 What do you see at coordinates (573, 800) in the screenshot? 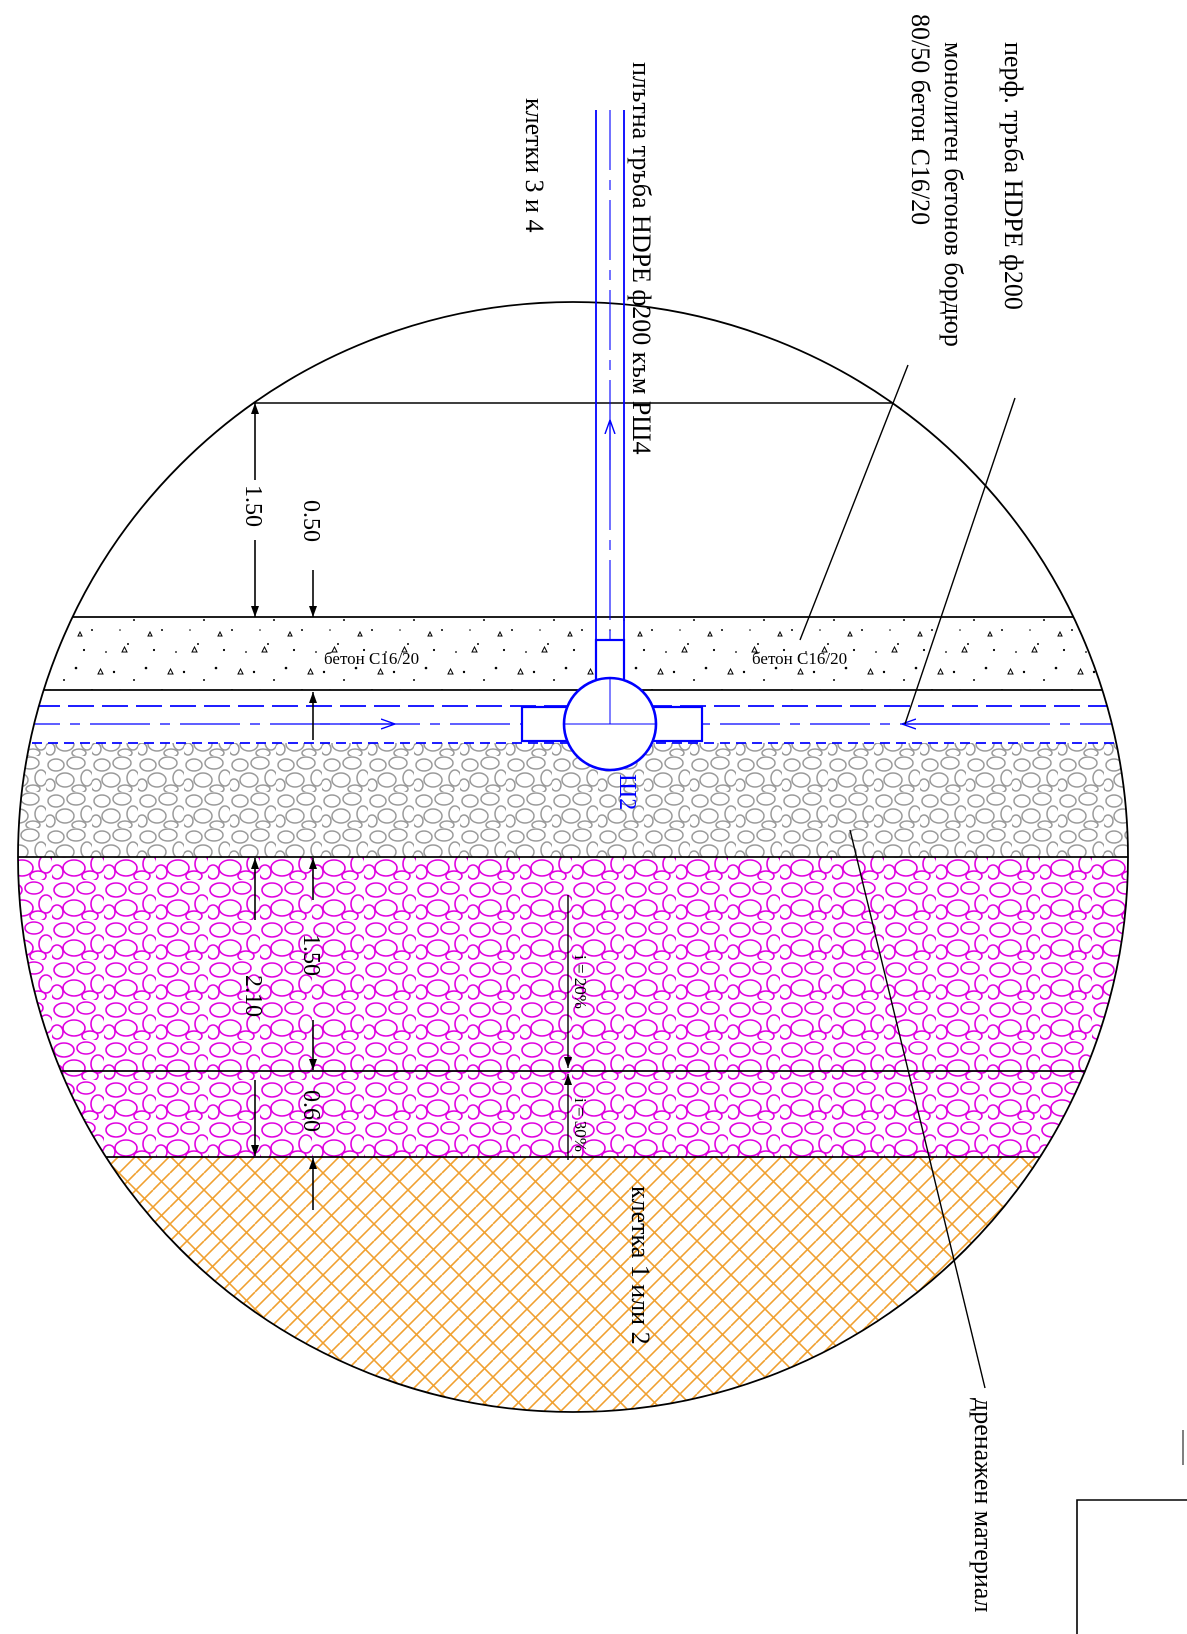
I see `gray-gravel-band` at bounding box center [573, 800].